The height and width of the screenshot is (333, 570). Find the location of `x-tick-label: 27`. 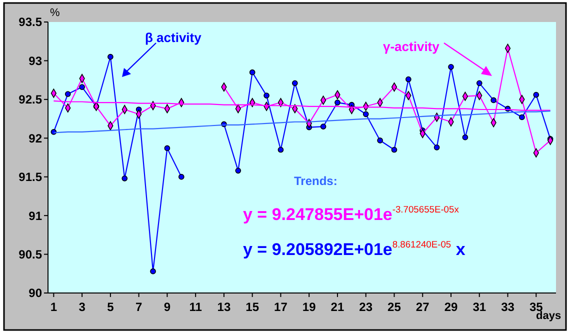

x-tick-label: 27 is located at coordinates (423, 307).